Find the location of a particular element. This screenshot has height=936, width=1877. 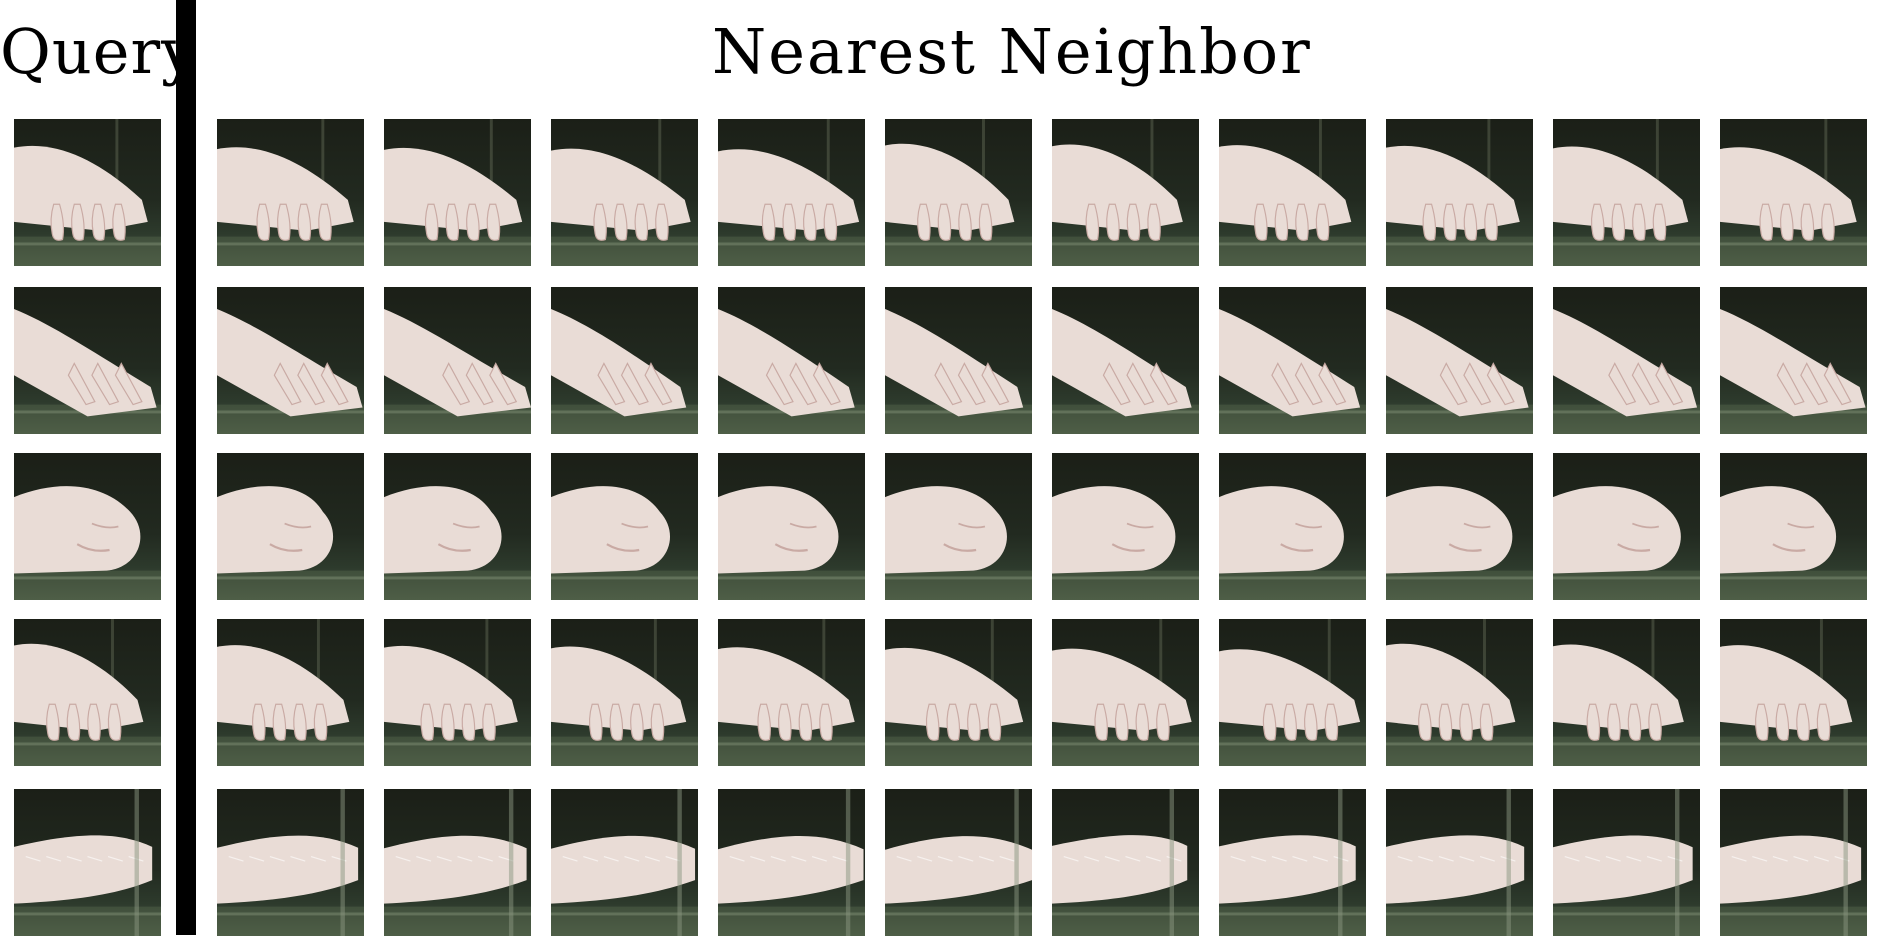

column-divider is located at coordinates (186, 467).